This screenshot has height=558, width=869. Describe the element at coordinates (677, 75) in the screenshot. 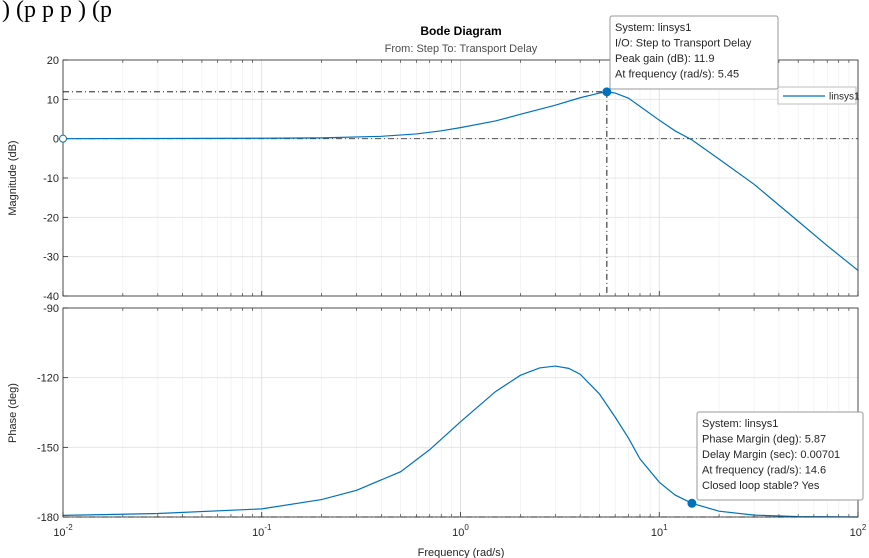

I see `magnitude-datatip-line: At frequency (rad/s): 5.45` at that location.